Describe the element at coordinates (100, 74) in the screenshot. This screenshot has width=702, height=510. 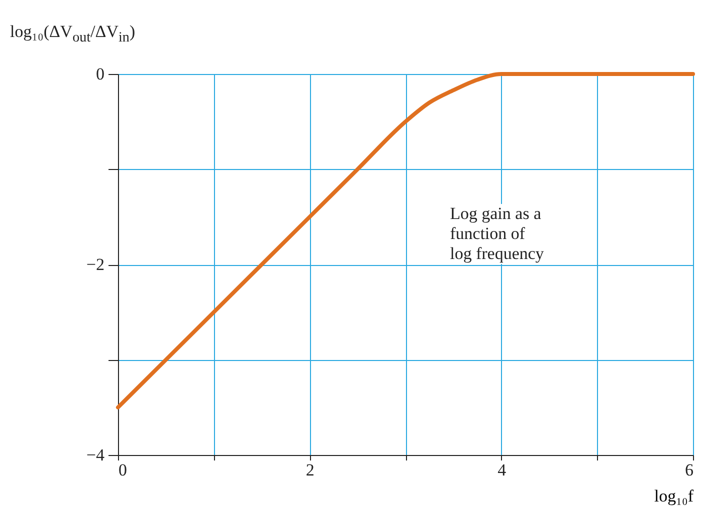
I see `y-tick-label: 0` at that location.